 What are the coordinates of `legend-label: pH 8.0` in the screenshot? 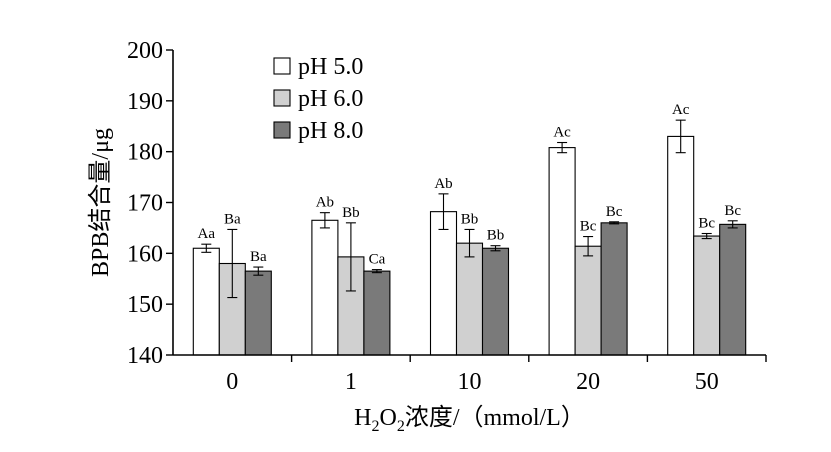 It's located at (330, 131).